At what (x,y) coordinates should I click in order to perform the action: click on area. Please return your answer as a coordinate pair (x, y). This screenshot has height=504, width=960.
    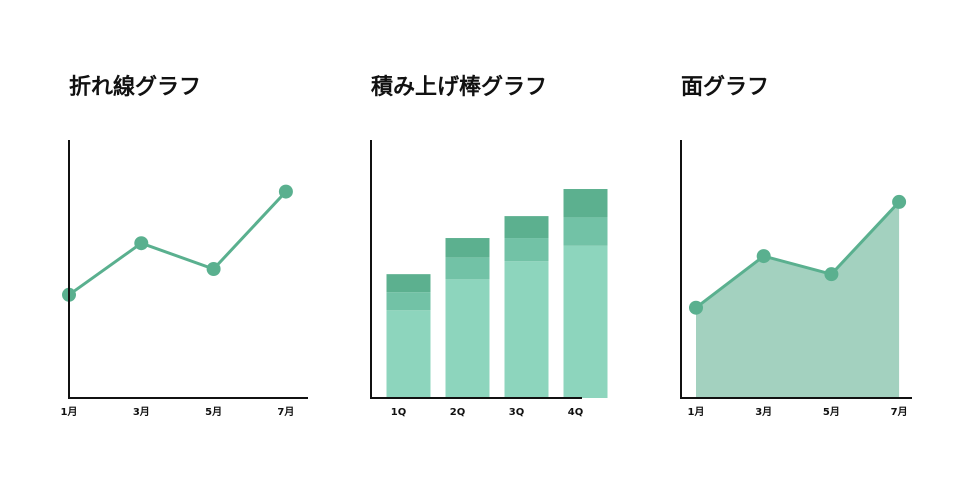
    Looking at the image, I should click on (798, 299).